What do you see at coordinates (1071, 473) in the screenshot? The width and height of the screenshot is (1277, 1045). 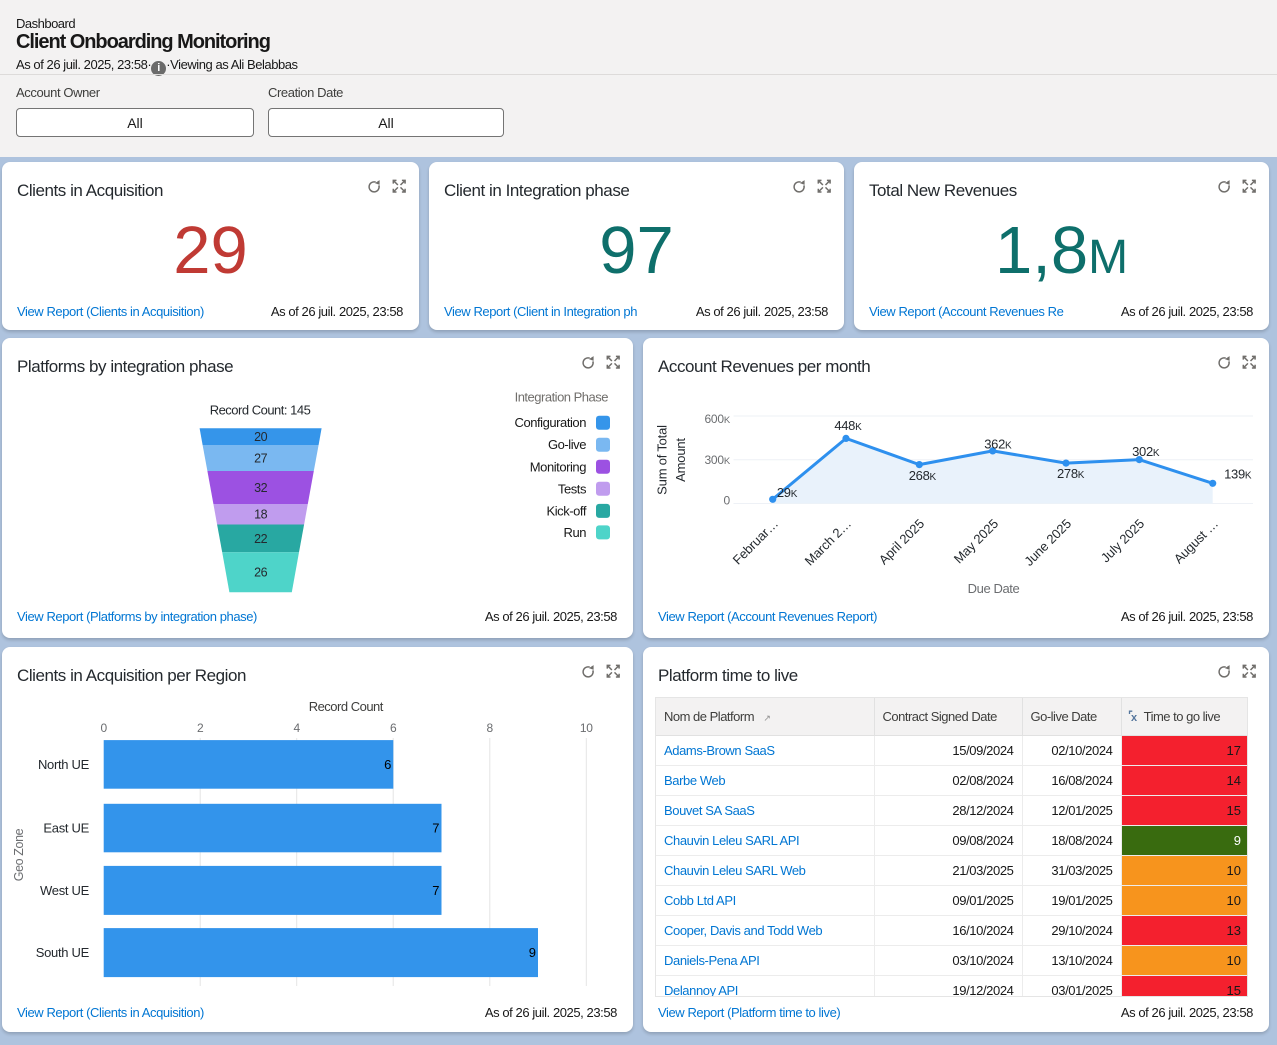 I see `svg-text: 278K` at bounding box center [1071, 473].